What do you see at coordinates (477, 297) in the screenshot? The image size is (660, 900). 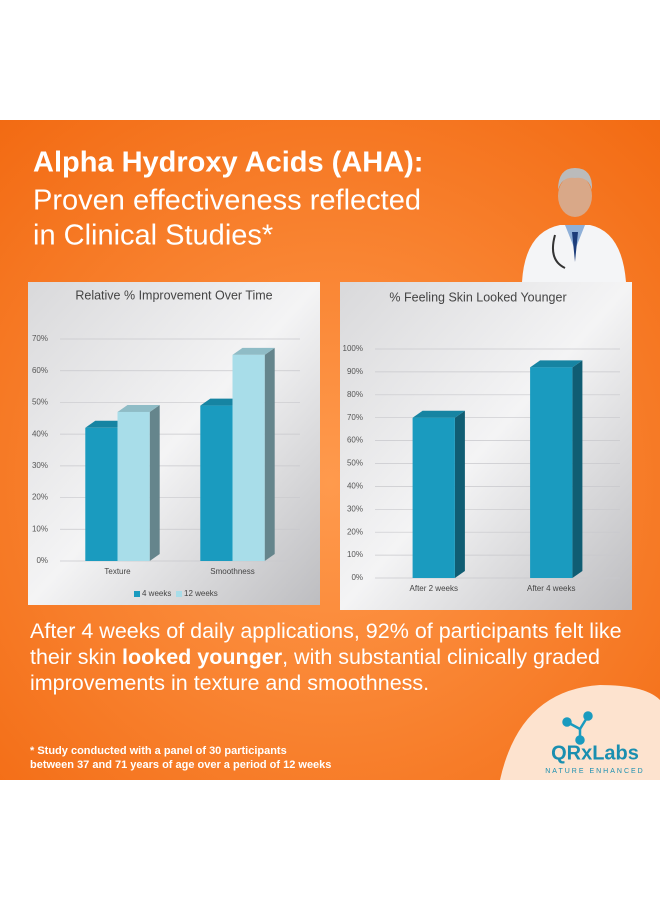 I see `chart-title: % Feeling Skin Looked Younger` at bounding box center [477, 297].